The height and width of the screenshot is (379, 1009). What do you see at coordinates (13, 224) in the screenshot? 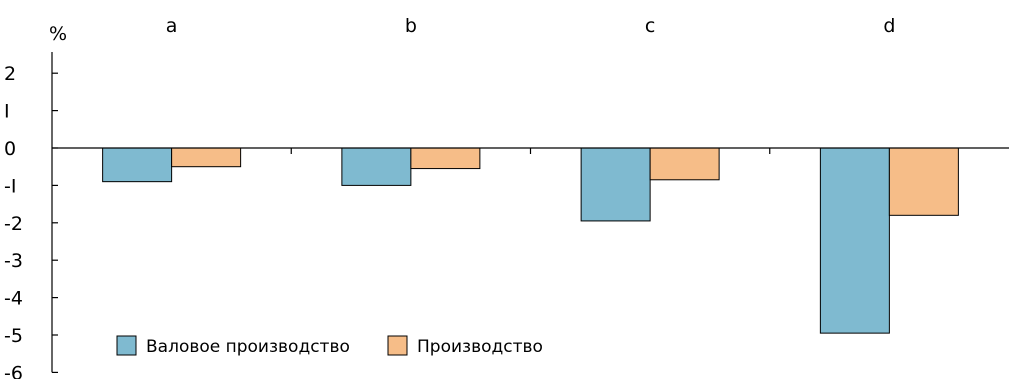
I see `y-tick-label: -2` at bounding box center [13, 224].